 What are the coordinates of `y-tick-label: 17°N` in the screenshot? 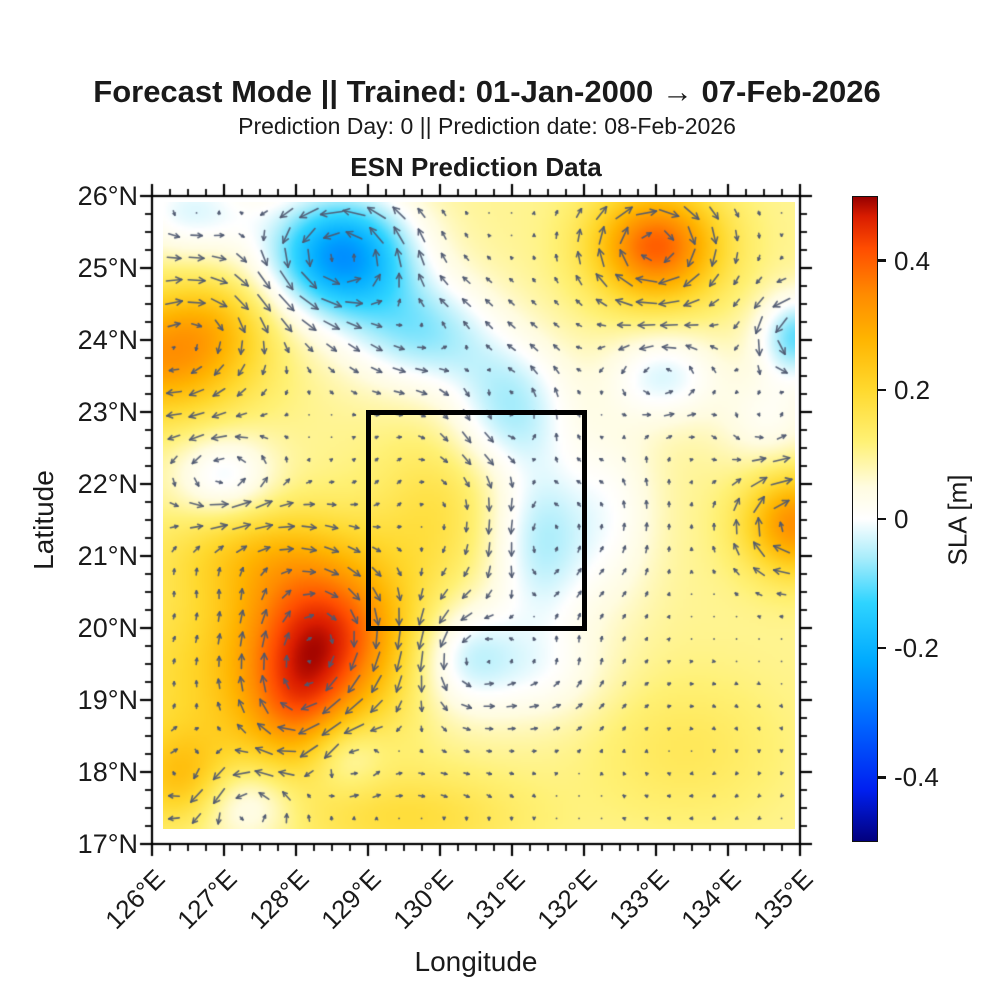 It's located at (107, 844).